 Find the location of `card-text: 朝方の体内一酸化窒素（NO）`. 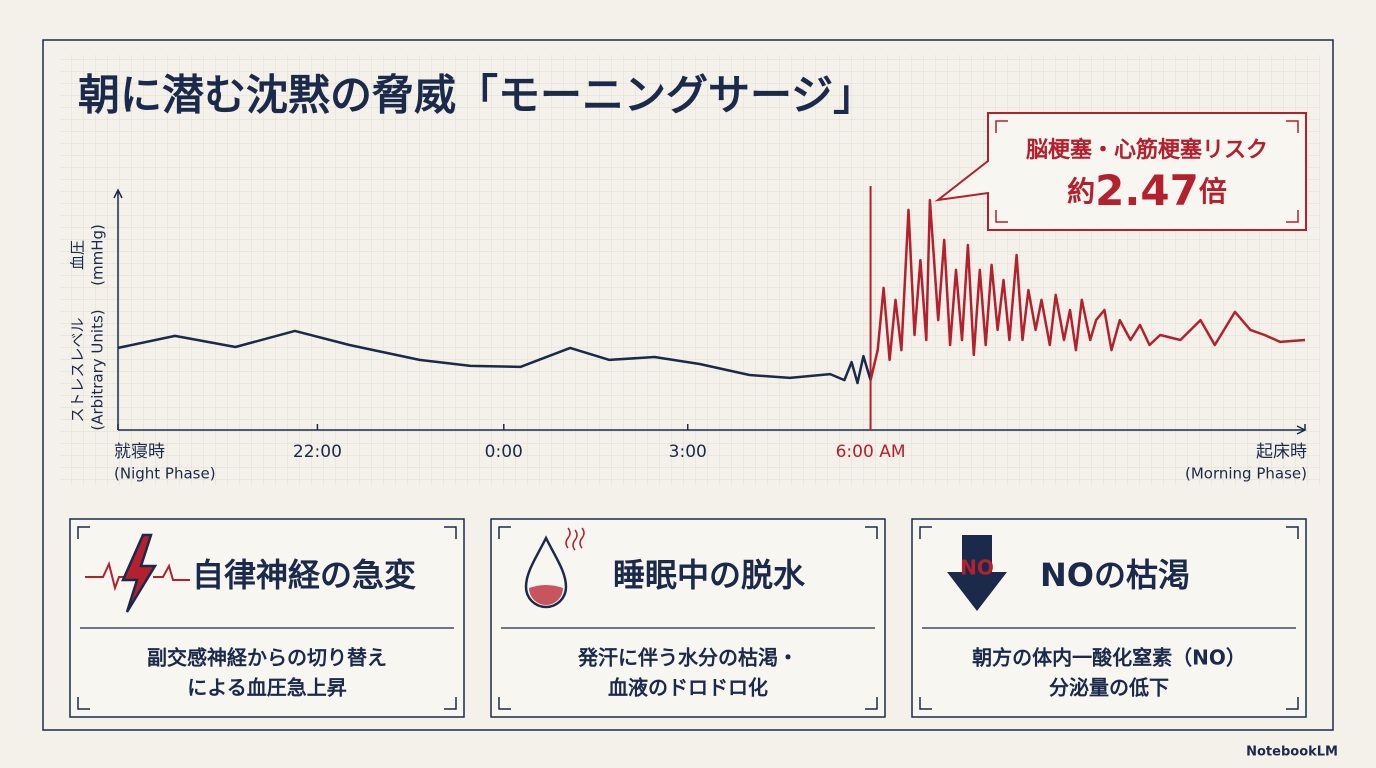

card-text: 朝方の体内一酸化窒素（NO） is located at coordinates (1109, 658).